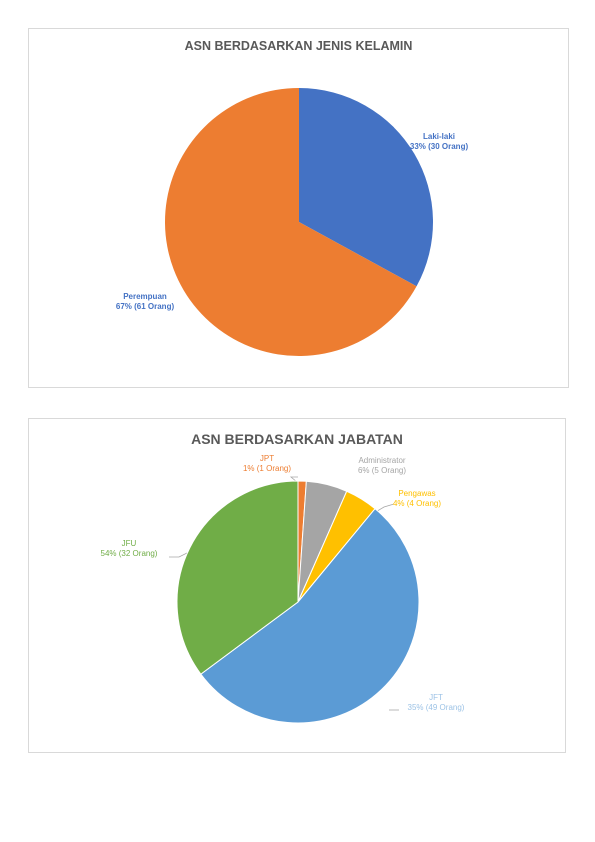 The height and width of the screenshot is (842, 595). Describe the element at coordinates (145, 296) in the screenshot. I see `data-label-name: Perempuan` at that location.